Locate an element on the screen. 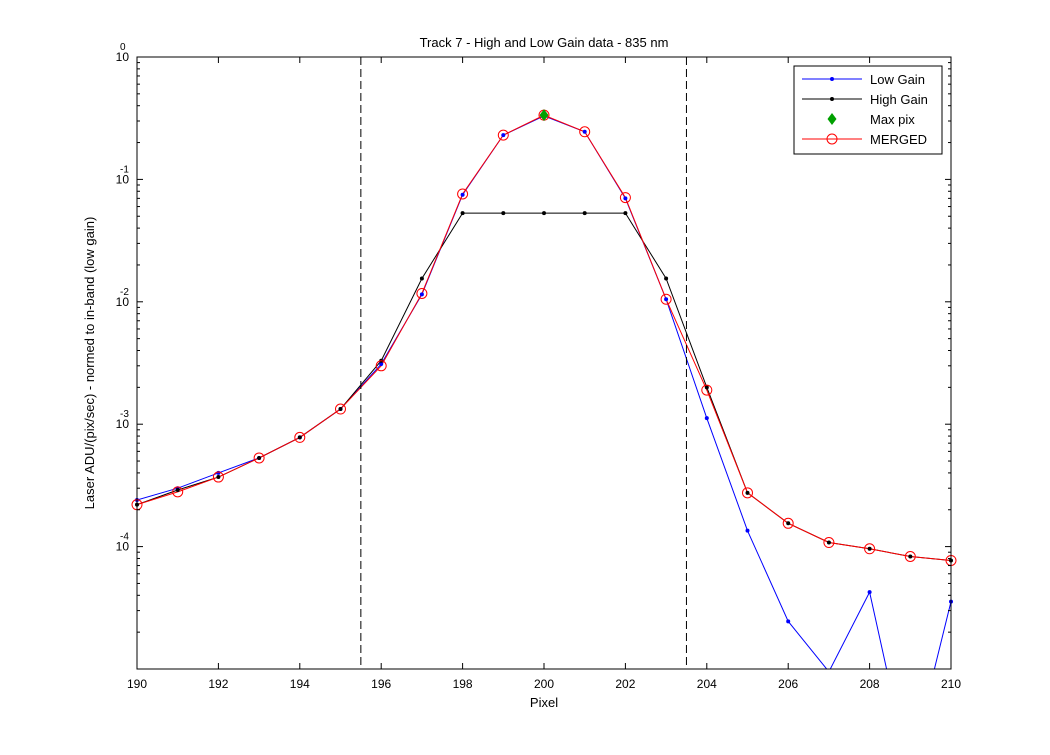 This screenshot has height=755, width=1050. x-tick-label: 200 is located at coordinates (544, 684).